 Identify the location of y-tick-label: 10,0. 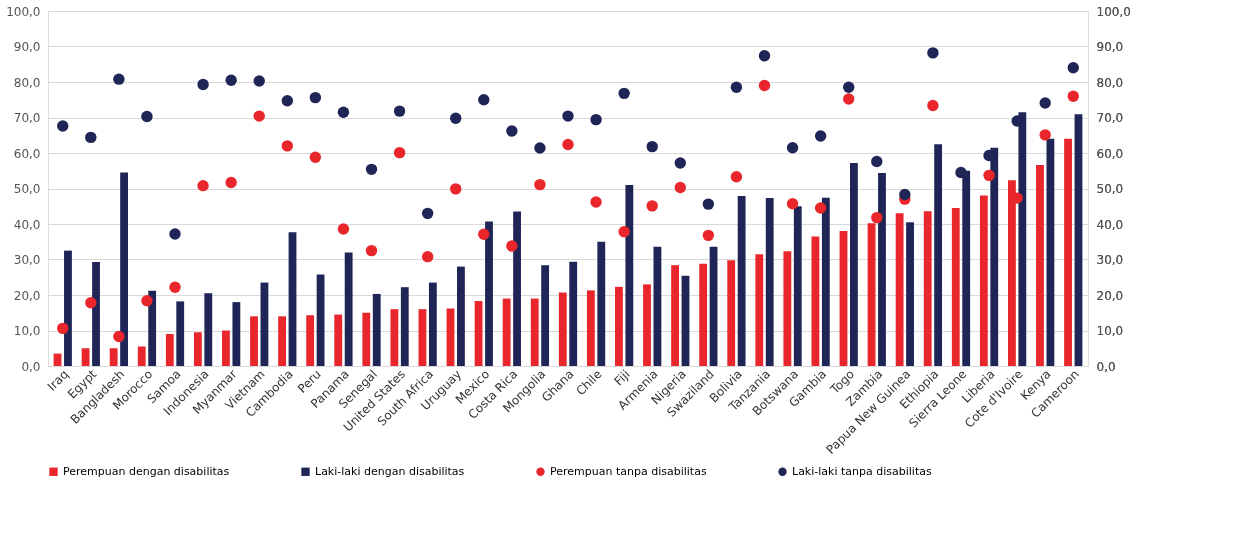
(27, 331).